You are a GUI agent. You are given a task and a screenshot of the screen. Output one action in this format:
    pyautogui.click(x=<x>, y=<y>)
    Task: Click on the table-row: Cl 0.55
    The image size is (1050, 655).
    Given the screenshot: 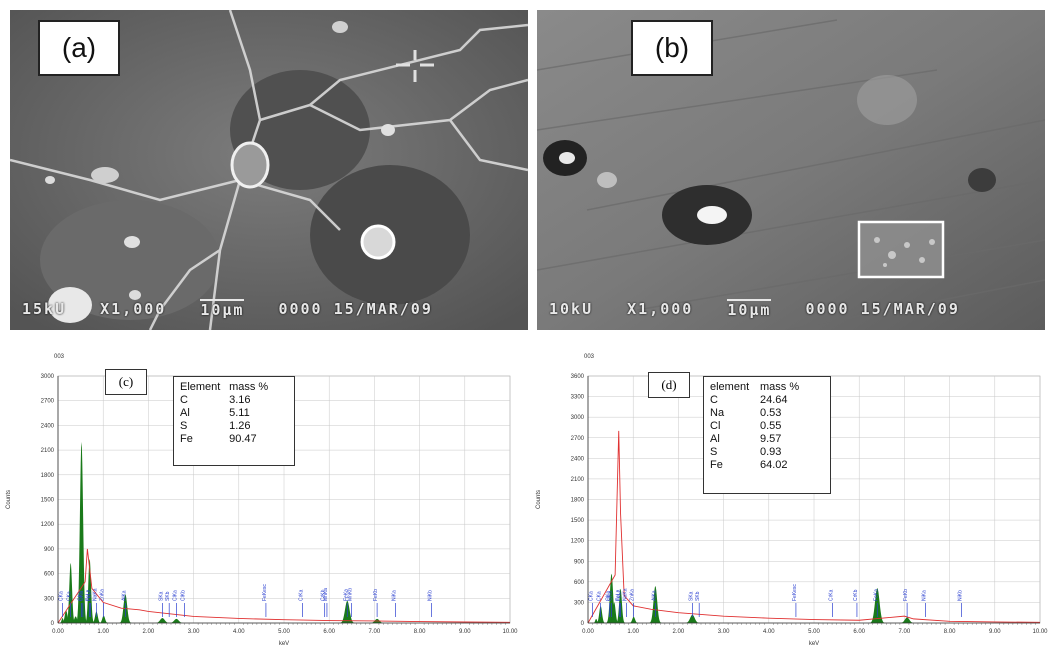 What is the action you would take?
    pyautogui.click(x=767, y=426)
    